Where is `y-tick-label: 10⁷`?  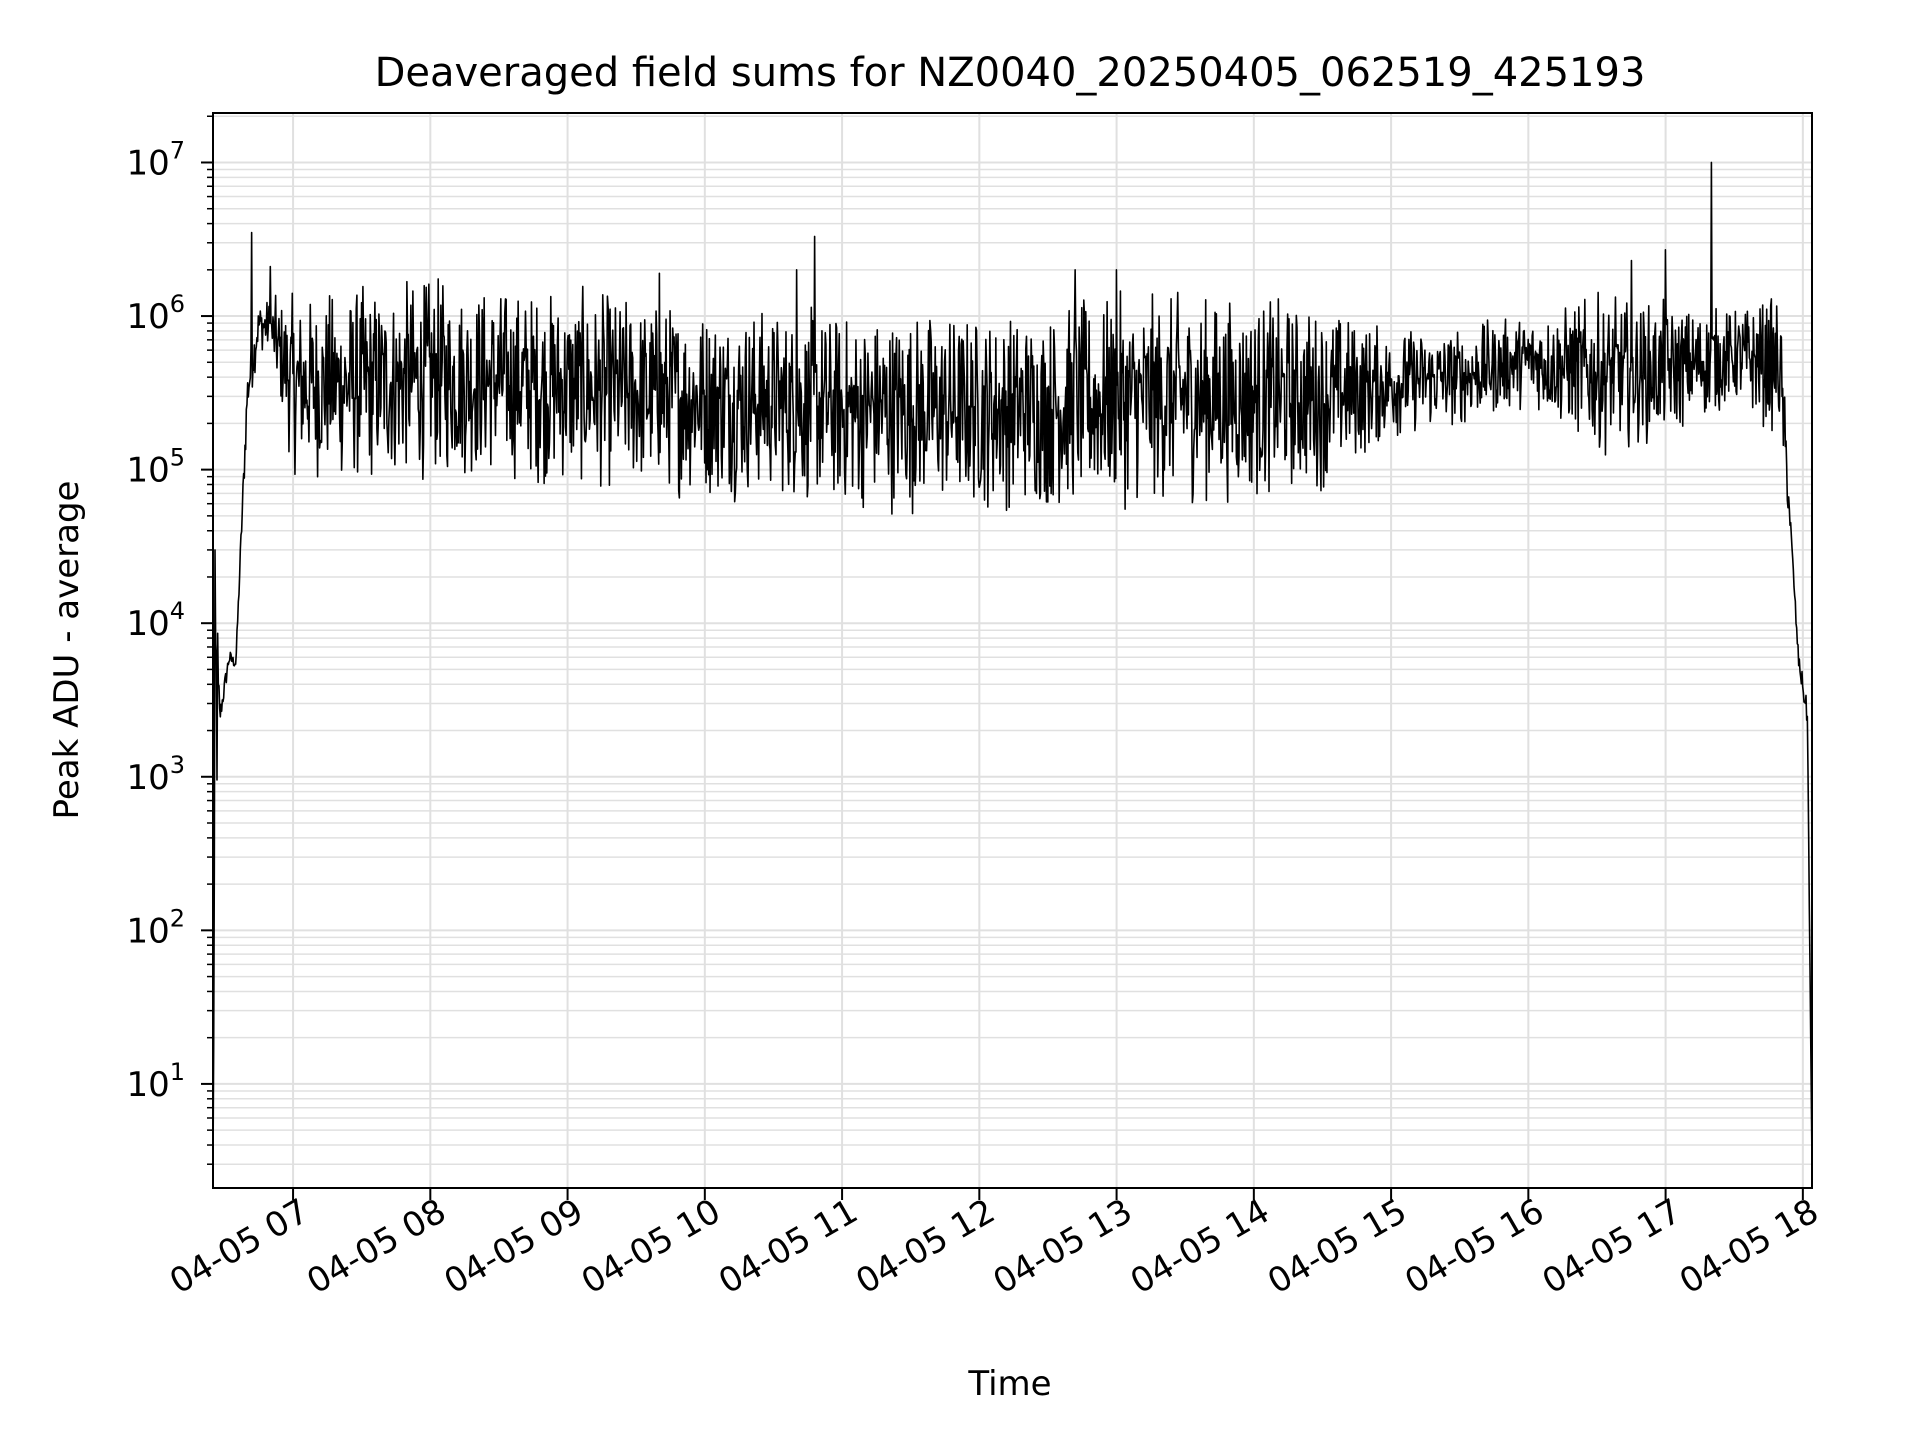
y-tick-label: 10⁷ is located at coordinates (155, 159).